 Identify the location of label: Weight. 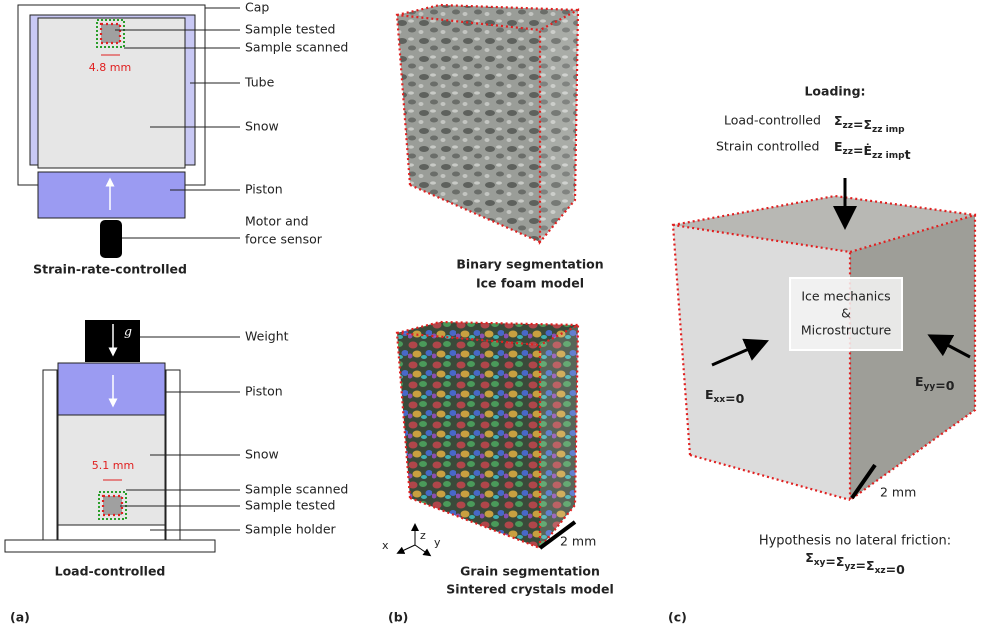
(267, 336).